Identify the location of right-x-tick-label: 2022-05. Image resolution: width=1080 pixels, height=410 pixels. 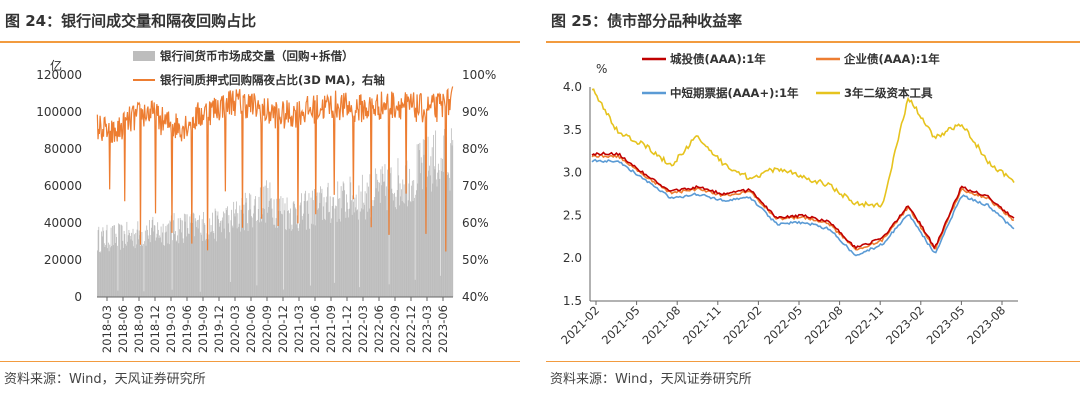
(783, 325).